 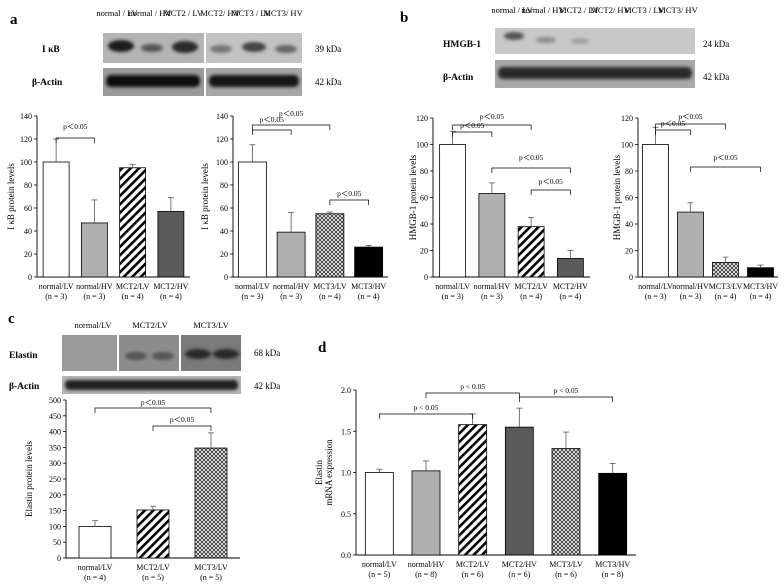 I want to click on blot-row-label: I κB, so click(x=51, y=50).